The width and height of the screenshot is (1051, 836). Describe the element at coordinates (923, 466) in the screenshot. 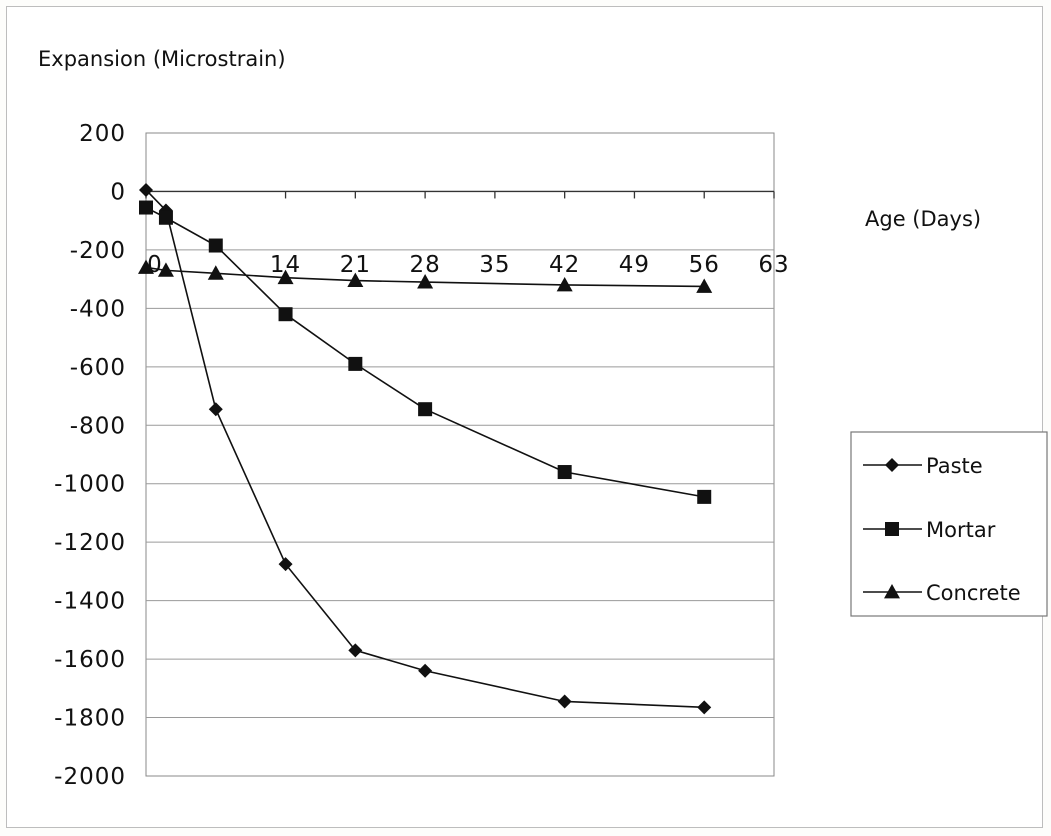

I see `legend-item-paste: Paste` at that location.